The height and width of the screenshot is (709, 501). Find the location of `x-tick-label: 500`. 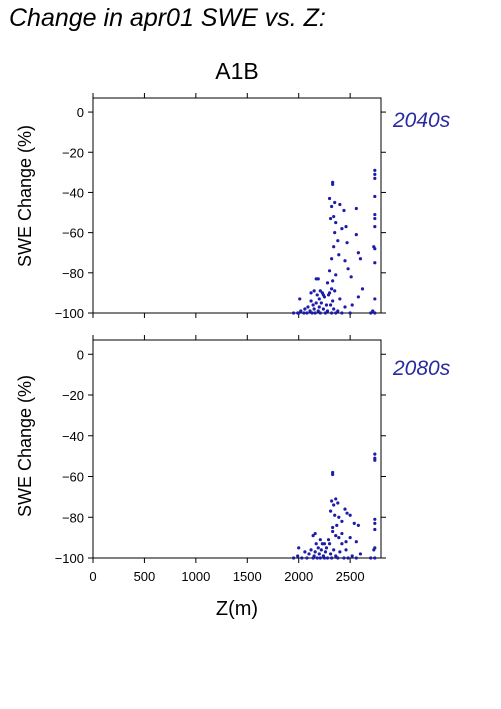

x-tick-label: 500 is located at coordinates (145, 576).